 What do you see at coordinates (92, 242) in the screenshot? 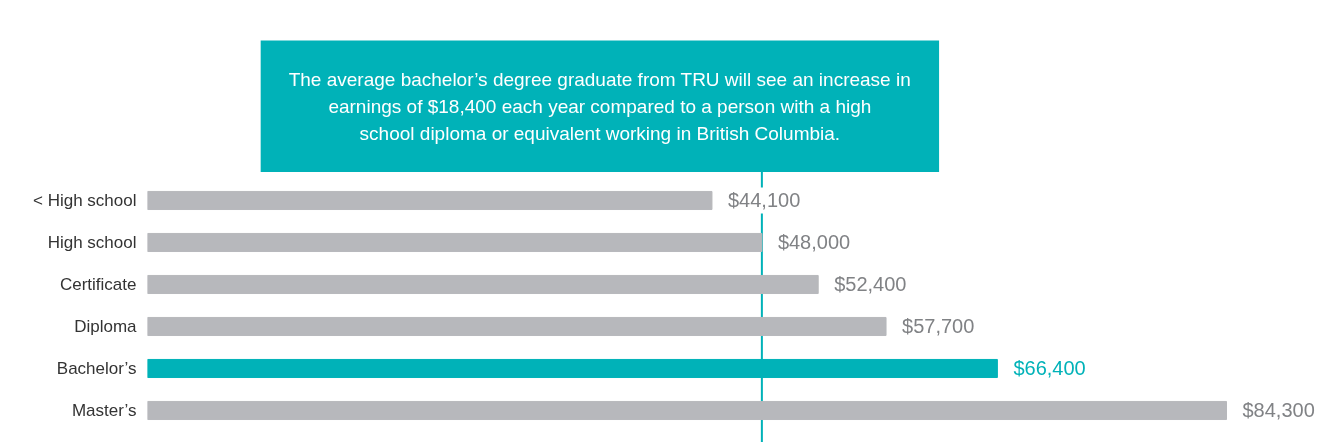
I see `y-tick-label: High school` at bounding box center [92, 242].